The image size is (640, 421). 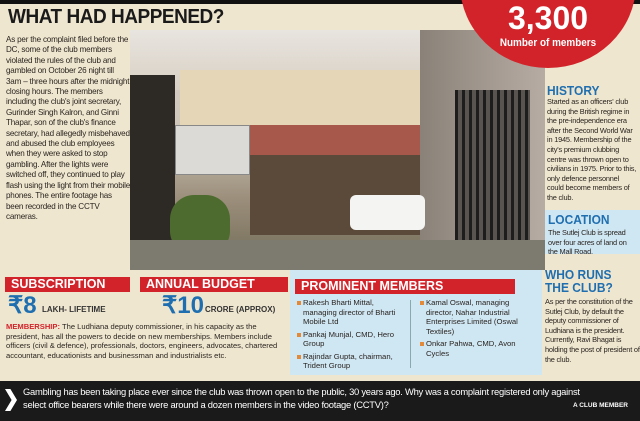 I want to click on subscription-unit: LAKH- LIFETIME, so click(x=74, y=309).